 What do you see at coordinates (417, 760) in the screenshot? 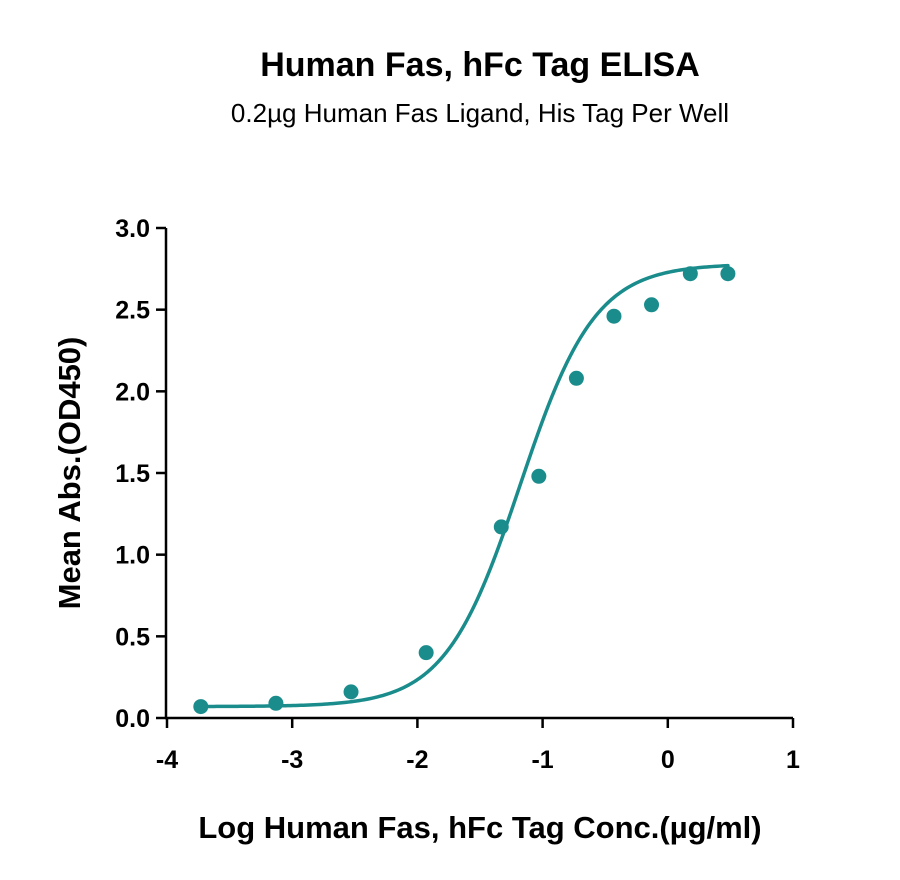
I see `x-tick-label: -2` at bounding box center [417, 760].